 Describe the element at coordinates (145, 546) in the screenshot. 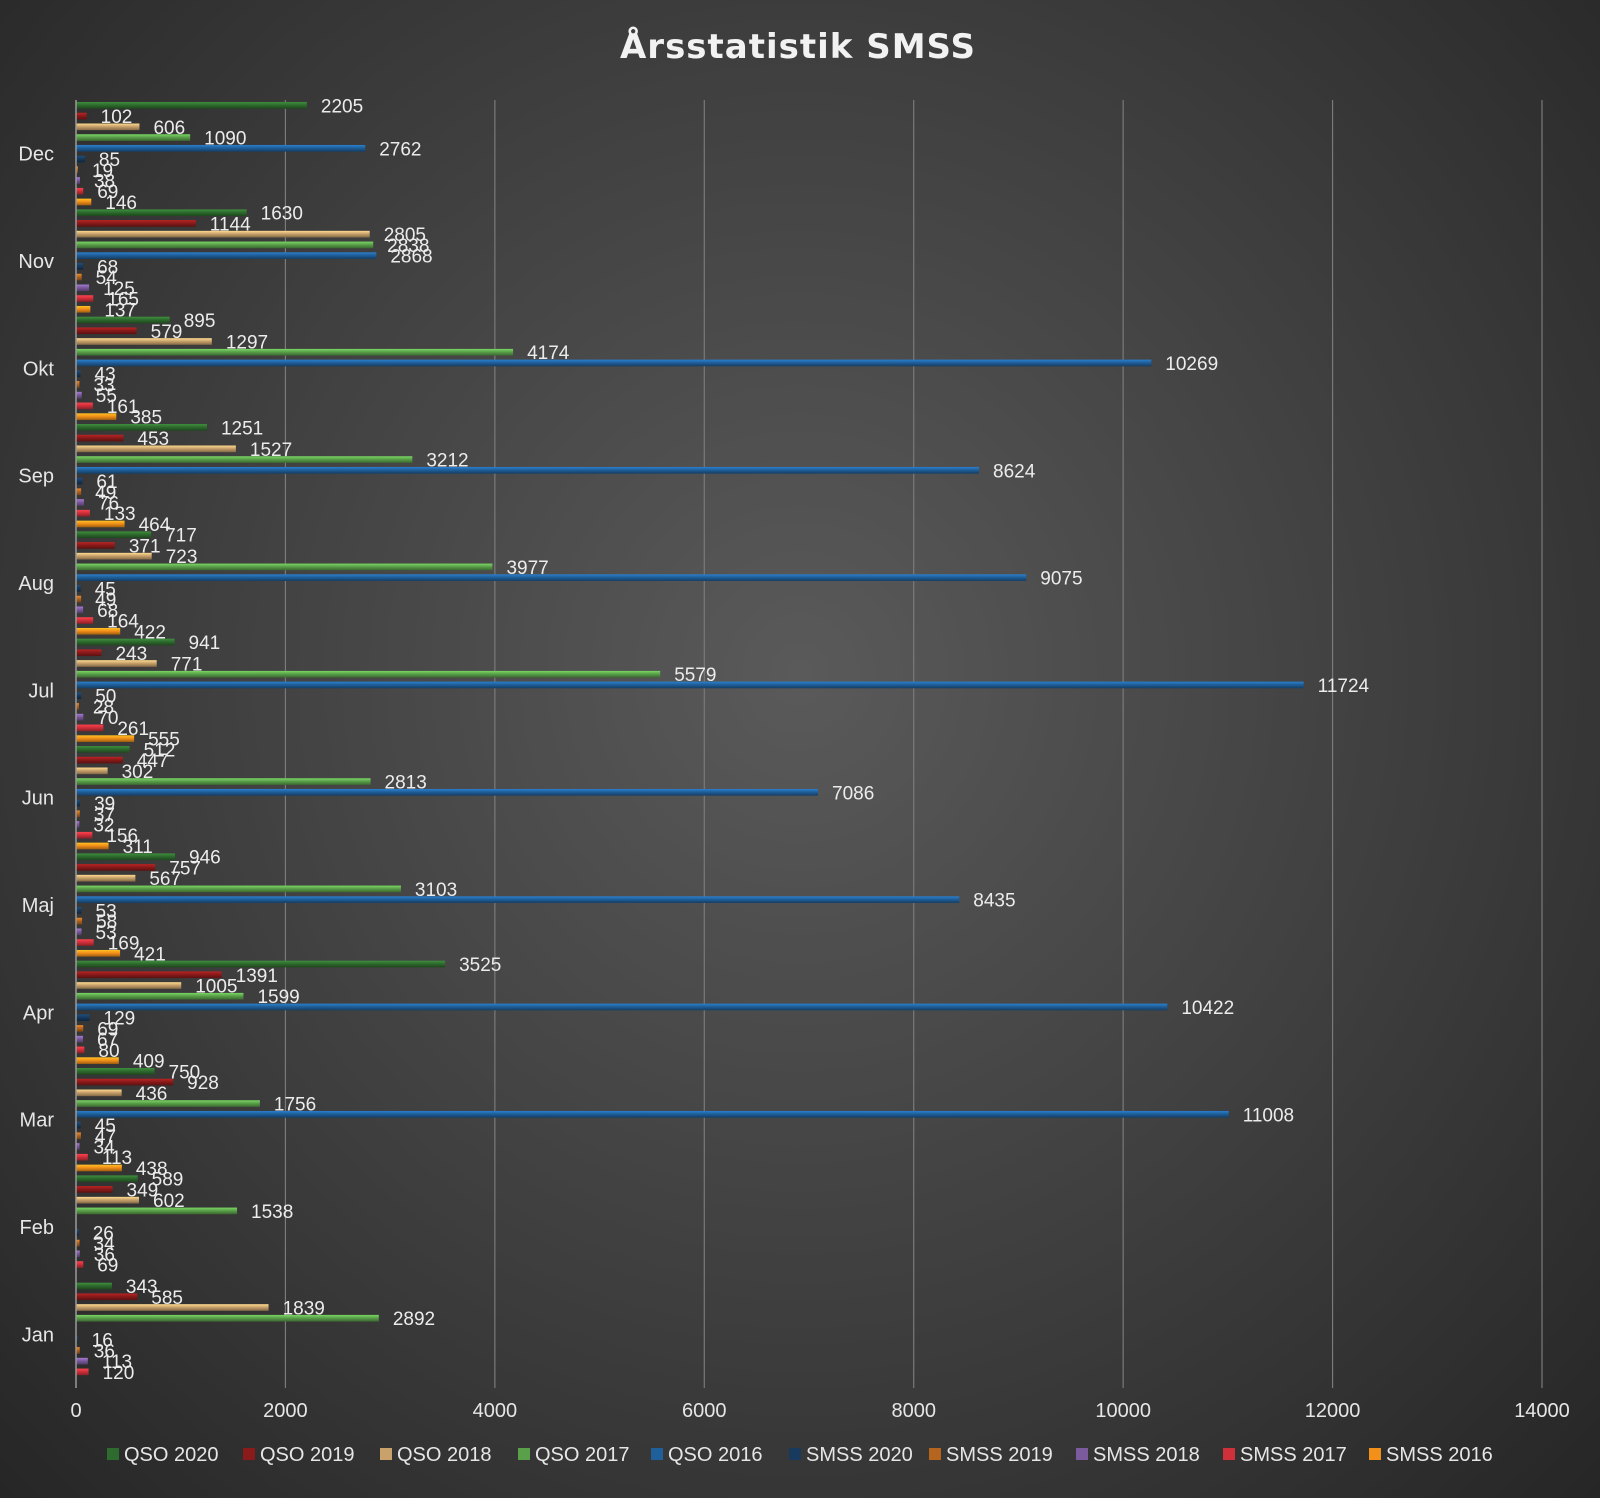

I see `data-label: 371` at that location.